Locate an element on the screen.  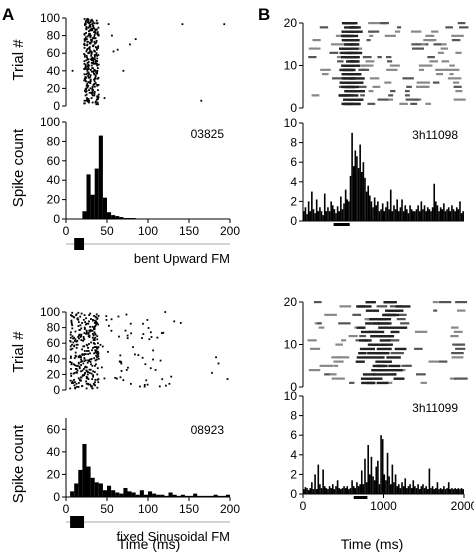
B2-raster-spikes is located at coordinates (387, 343).